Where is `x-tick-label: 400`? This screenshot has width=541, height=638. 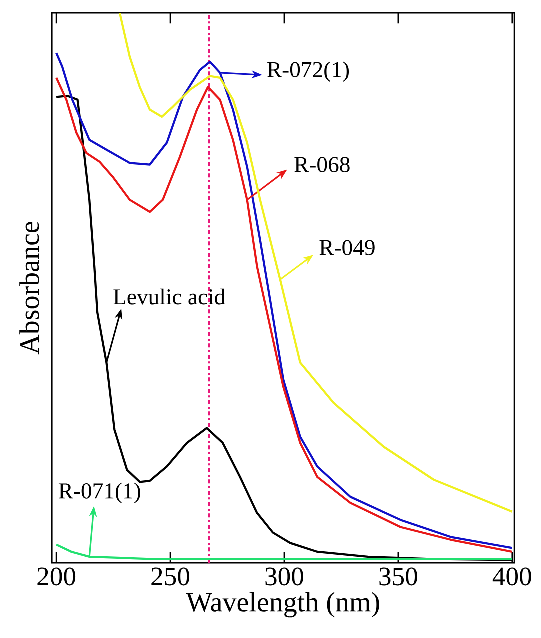
x-tick-label: 400 is located at coordinates (512, 577).